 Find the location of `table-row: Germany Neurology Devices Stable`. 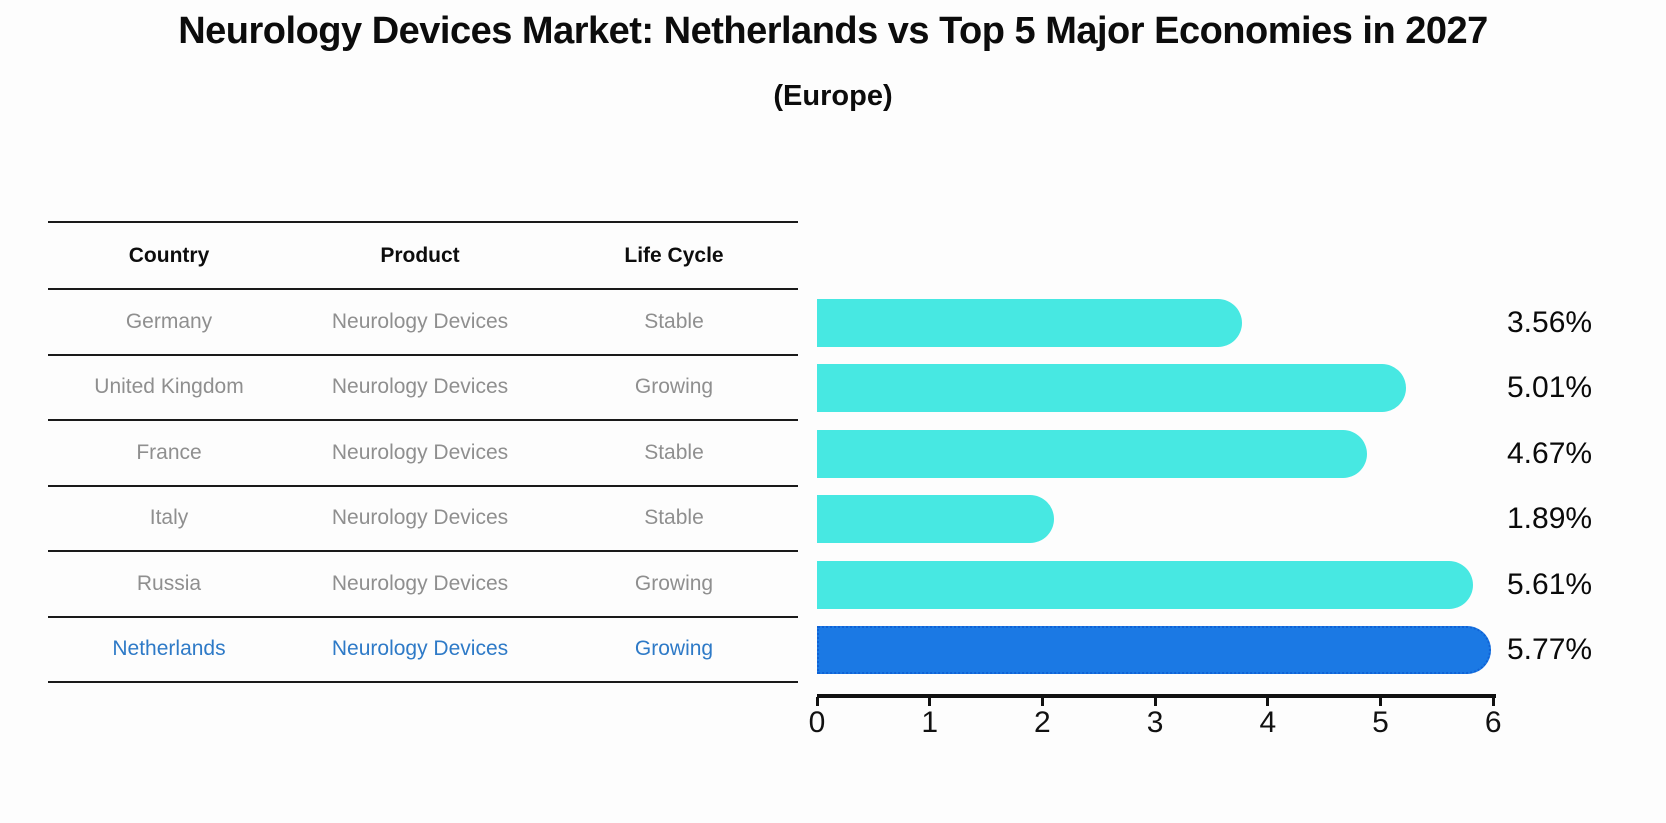

table-row: Germany Neurology Devices Stable is located at coordinates (423, 323).